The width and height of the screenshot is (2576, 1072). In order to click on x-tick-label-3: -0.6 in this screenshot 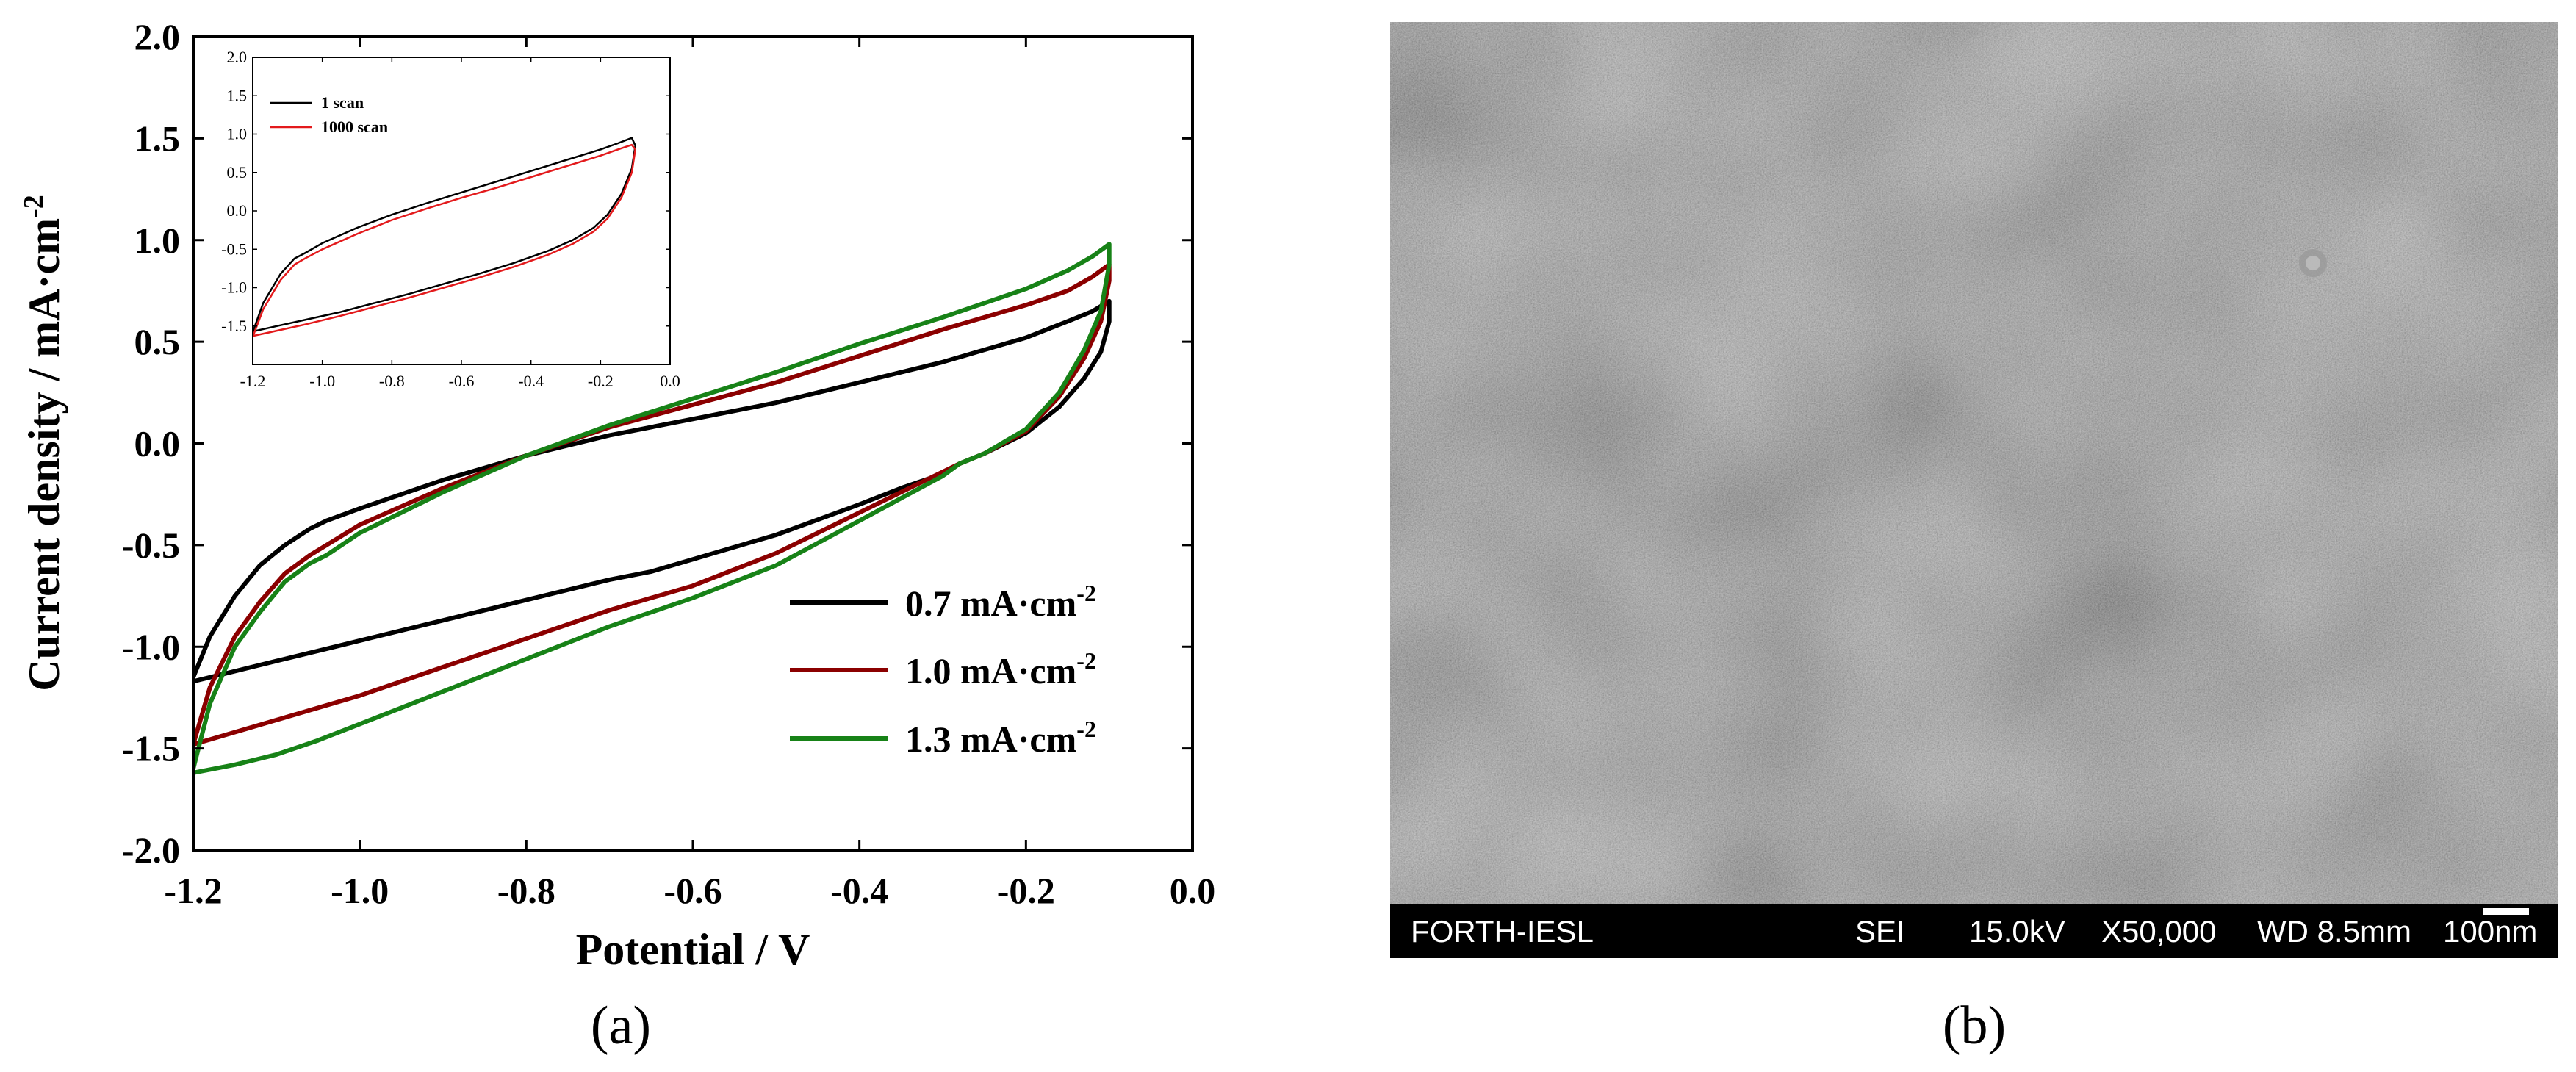, I will do `click(692, 891)`.